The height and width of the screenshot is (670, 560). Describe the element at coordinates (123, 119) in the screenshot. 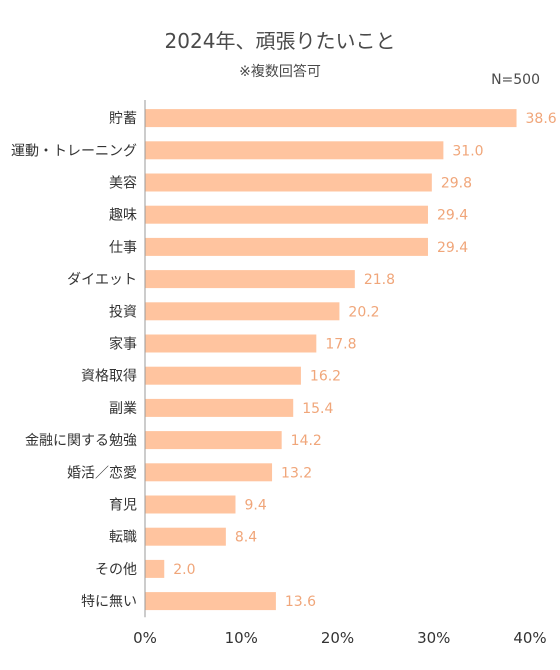

I see `category-label: 貯蓄` at that location.